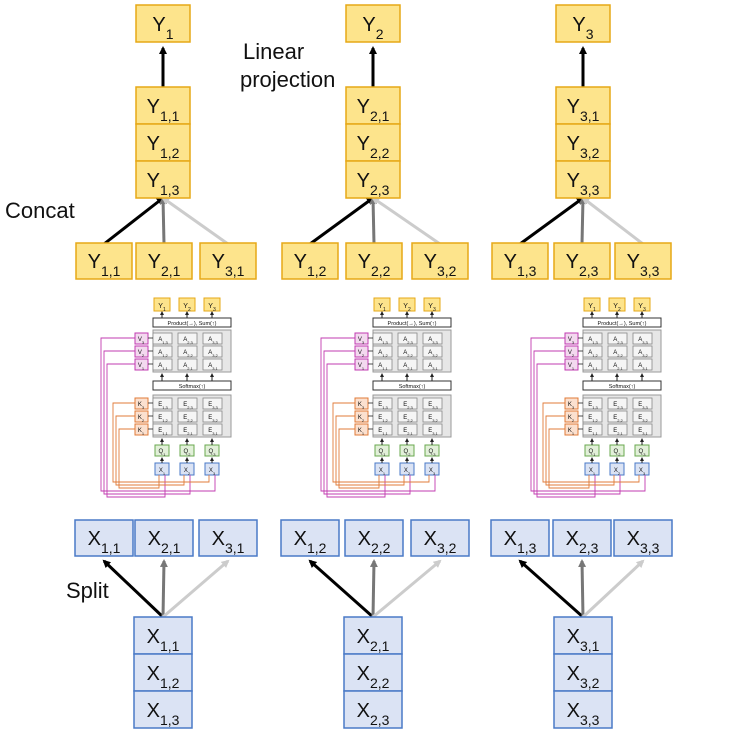 This screenshot has height=729, width=745. I want to click on mini-E3-1-label: E3,1, so click(643, 432).